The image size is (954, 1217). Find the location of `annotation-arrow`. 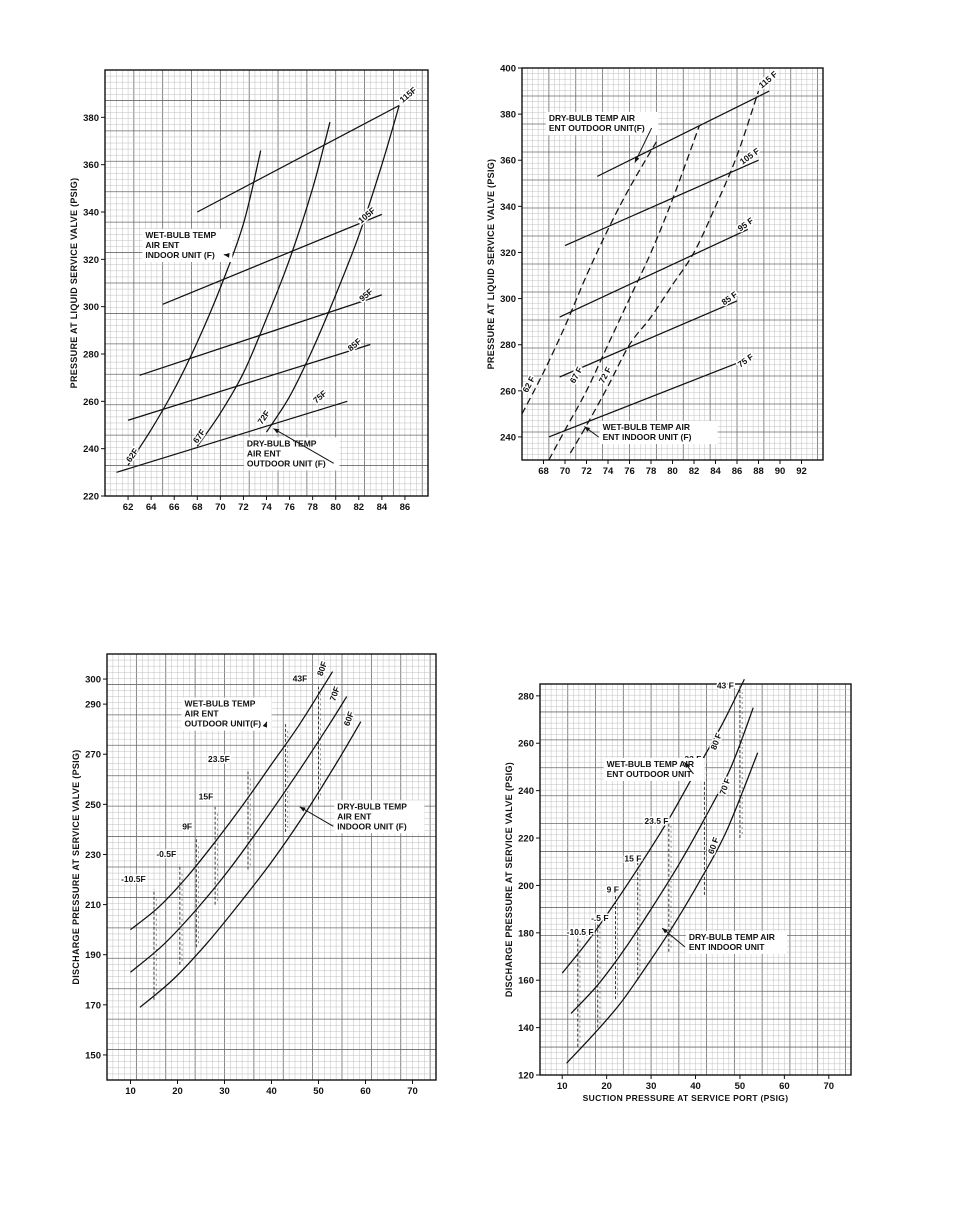

annotation-arrow is located at coordinates (316, 816).